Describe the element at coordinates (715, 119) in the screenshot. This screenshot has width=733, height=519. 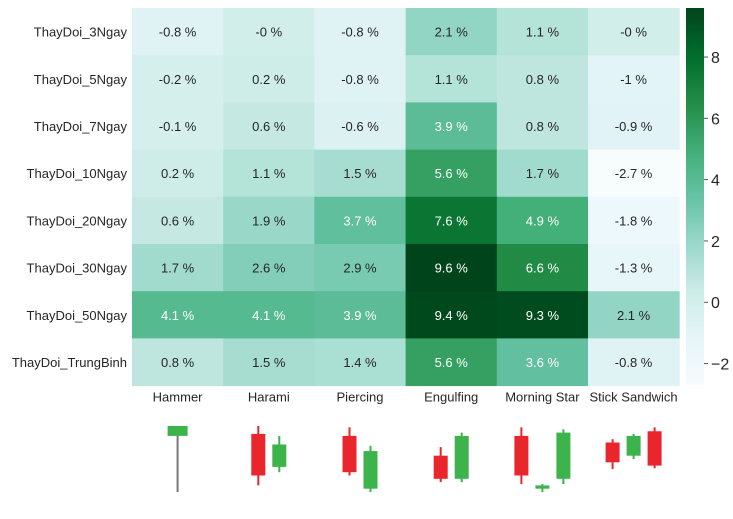
I see `colorbar-tick-label: 6` at that location.